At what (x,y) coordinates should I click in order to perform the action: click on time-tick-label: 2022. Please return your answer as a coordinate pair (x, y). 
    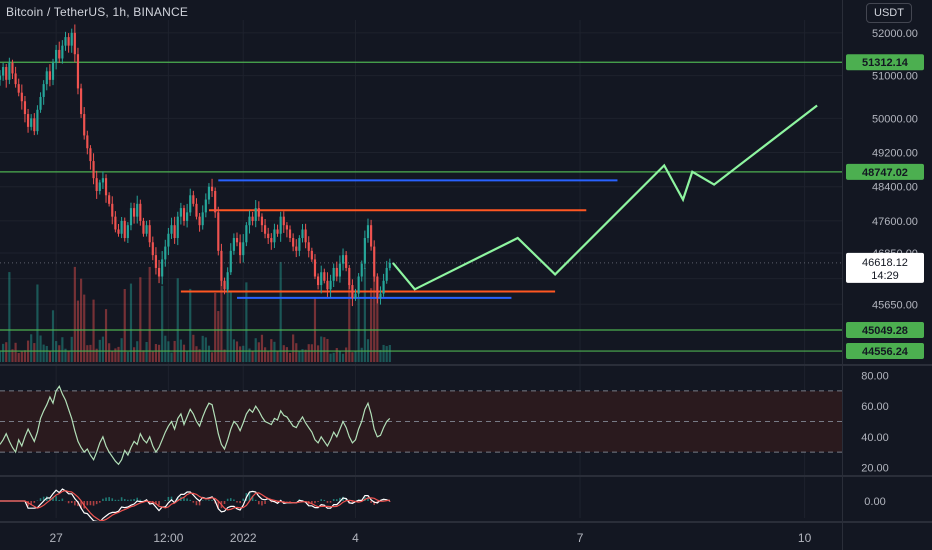
    Looking at the image, I should click on (243, 538).